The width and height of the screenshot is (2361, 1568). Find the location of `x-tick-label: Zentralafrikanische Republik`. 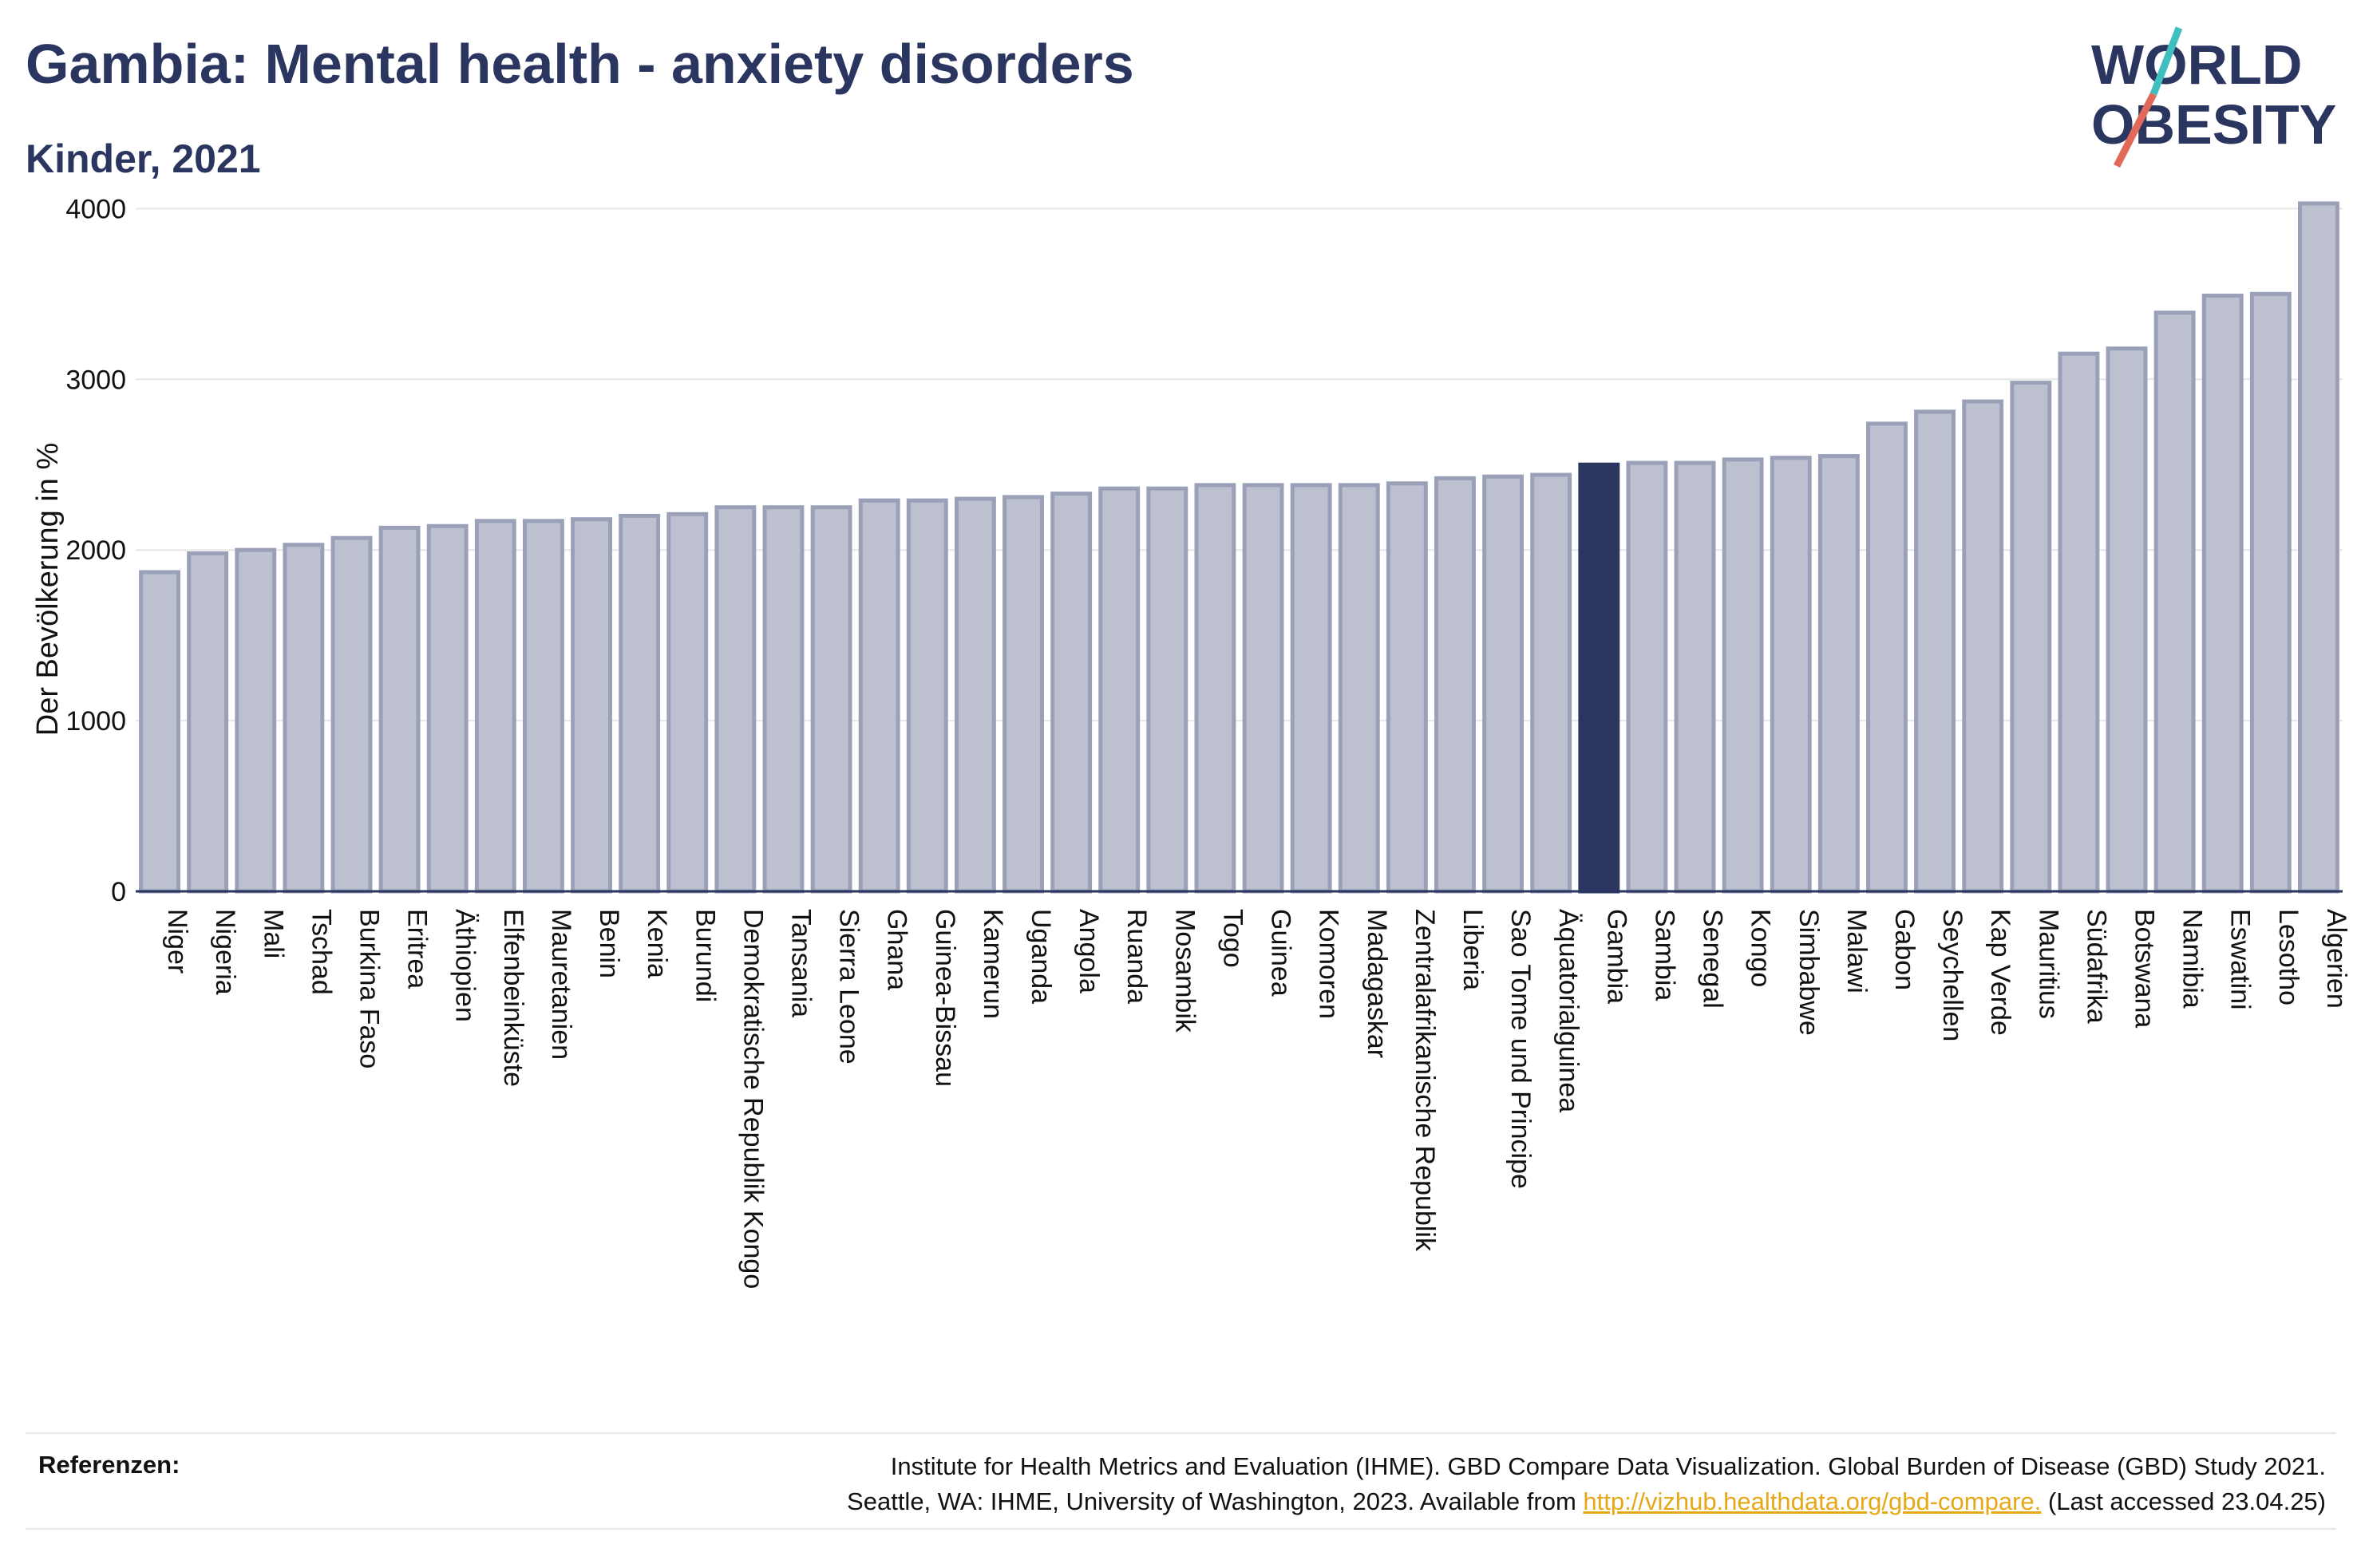

x-tick-label: Zentralafrikanische Republik is located at coordinates (1425, 1080).